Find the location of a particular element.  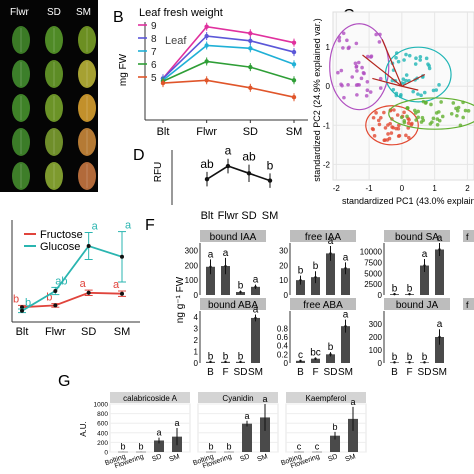

cut-off-strip is located at coordinates (468, 236).